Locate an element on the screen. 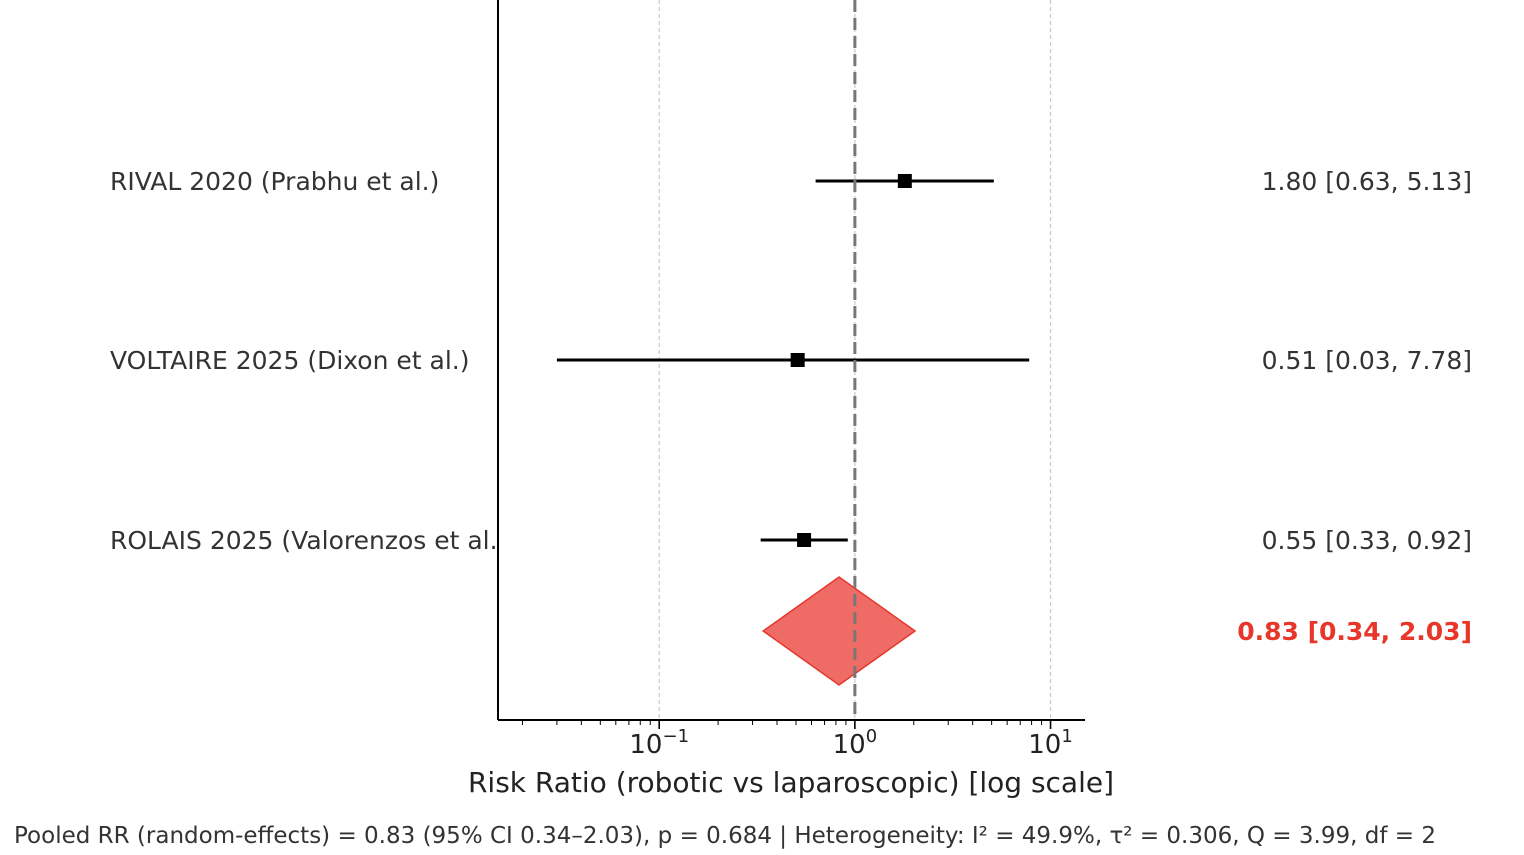 The image size is (1524, 855). study-estimate-text-0: 1.80 [0.63, 5.13] is located at coordinates (1367, 181).